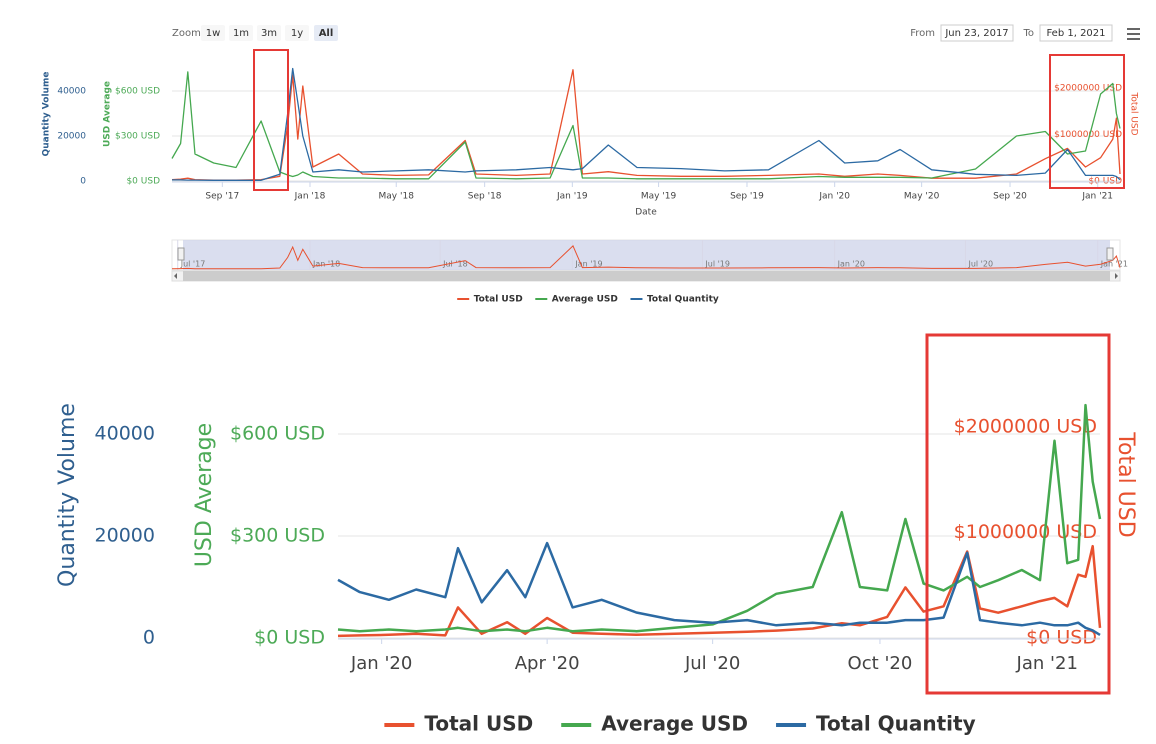 This screenshot has height=744, width=1156. I want to click on from-label: From, so click(922, 33).